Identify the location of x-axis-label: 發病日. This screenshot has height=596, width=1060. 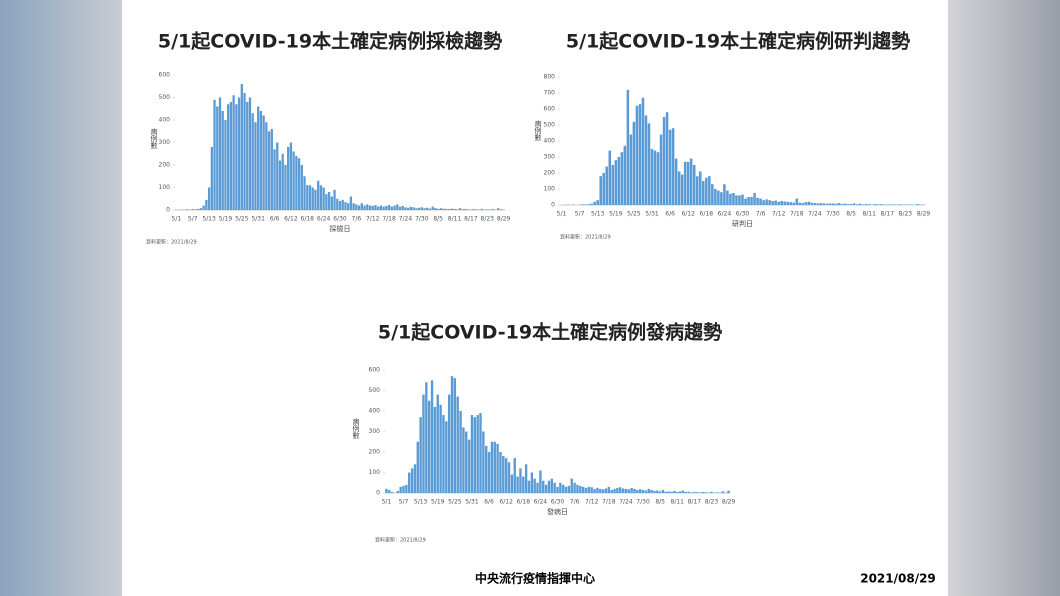
(557, 511).